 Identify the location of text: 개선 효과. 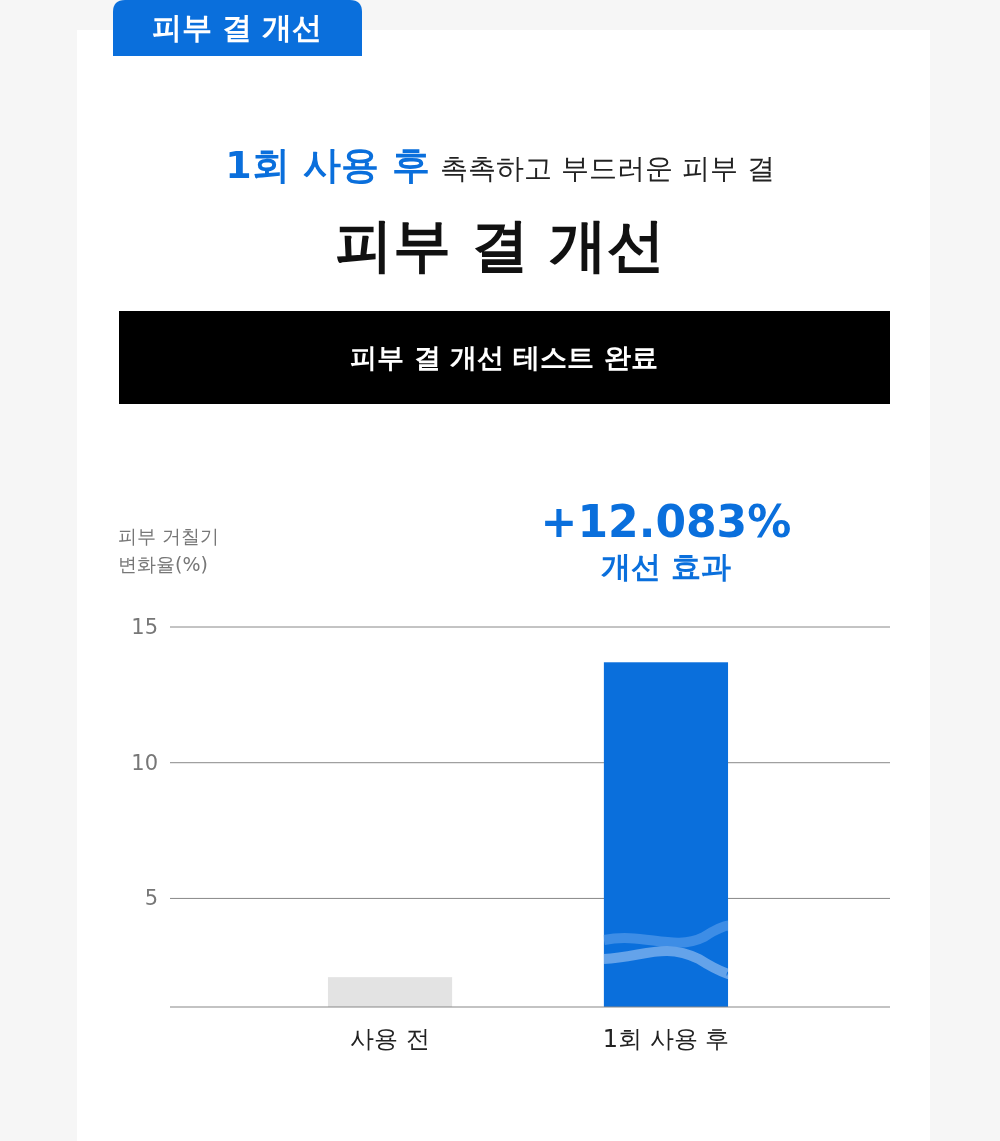
(666, 567).